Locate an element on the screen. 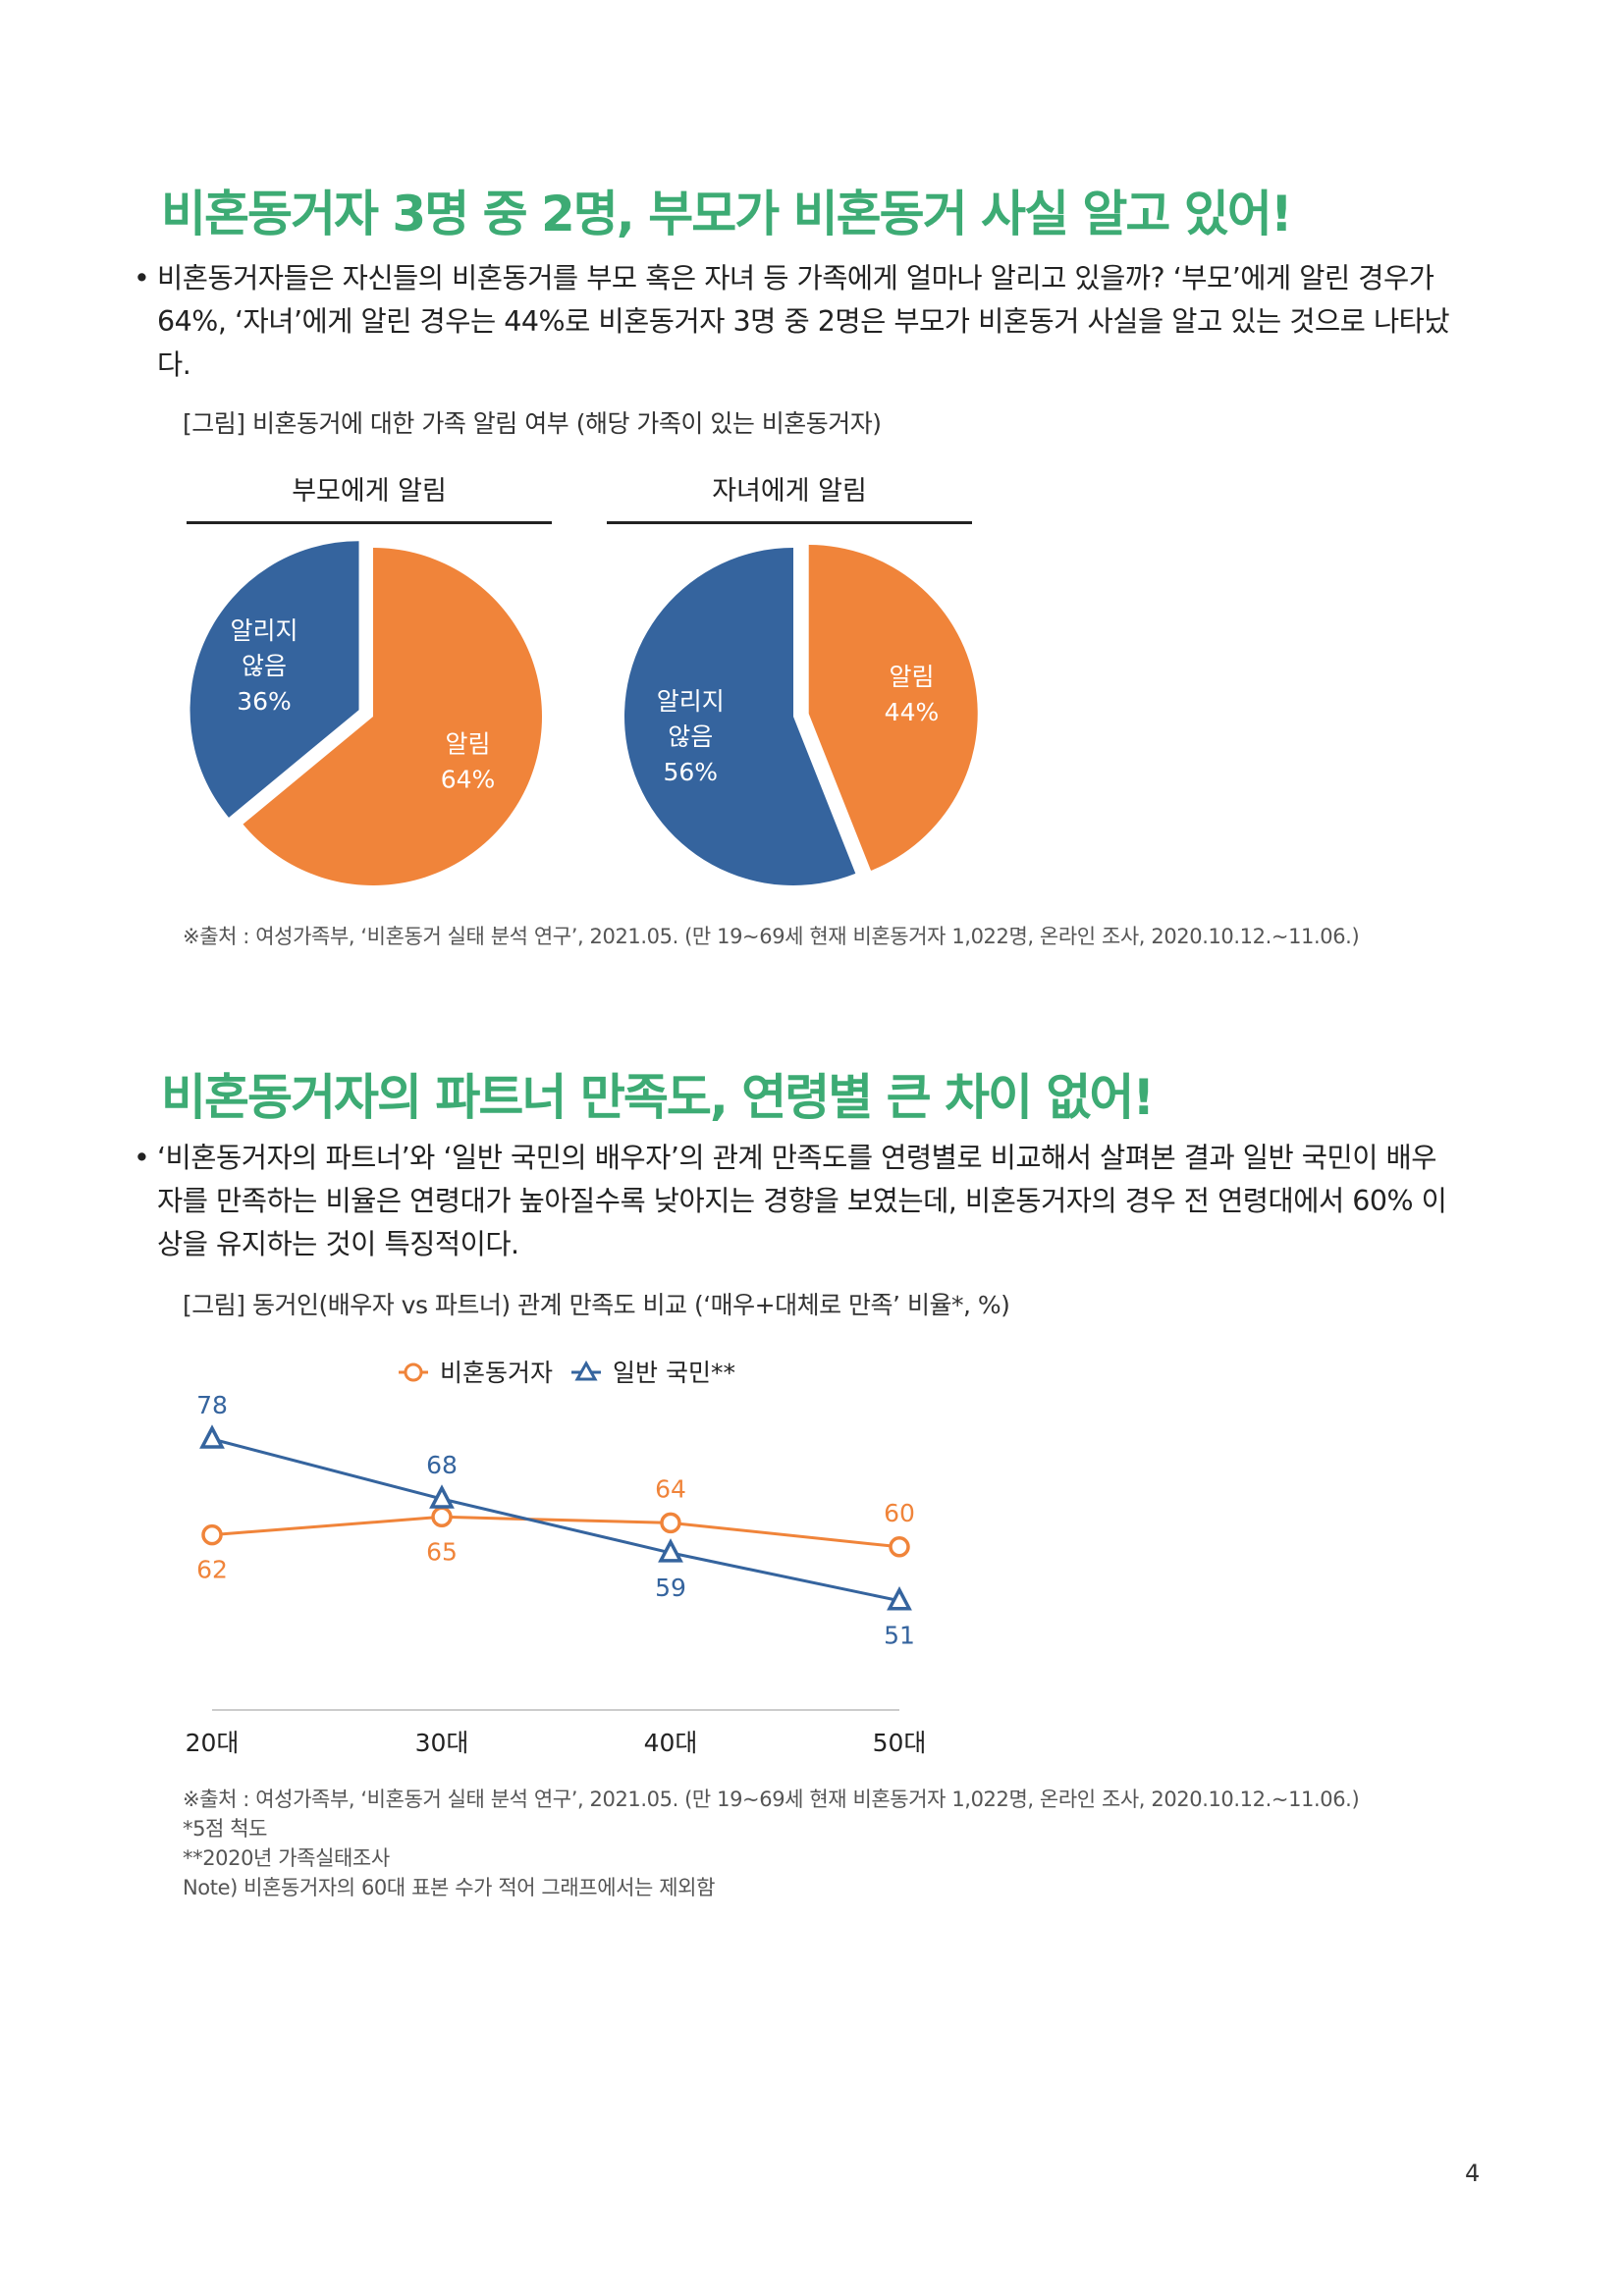 The image size is (1623, 2296). legend-label: 일반 국민** is located at coordinates (674, 1373).